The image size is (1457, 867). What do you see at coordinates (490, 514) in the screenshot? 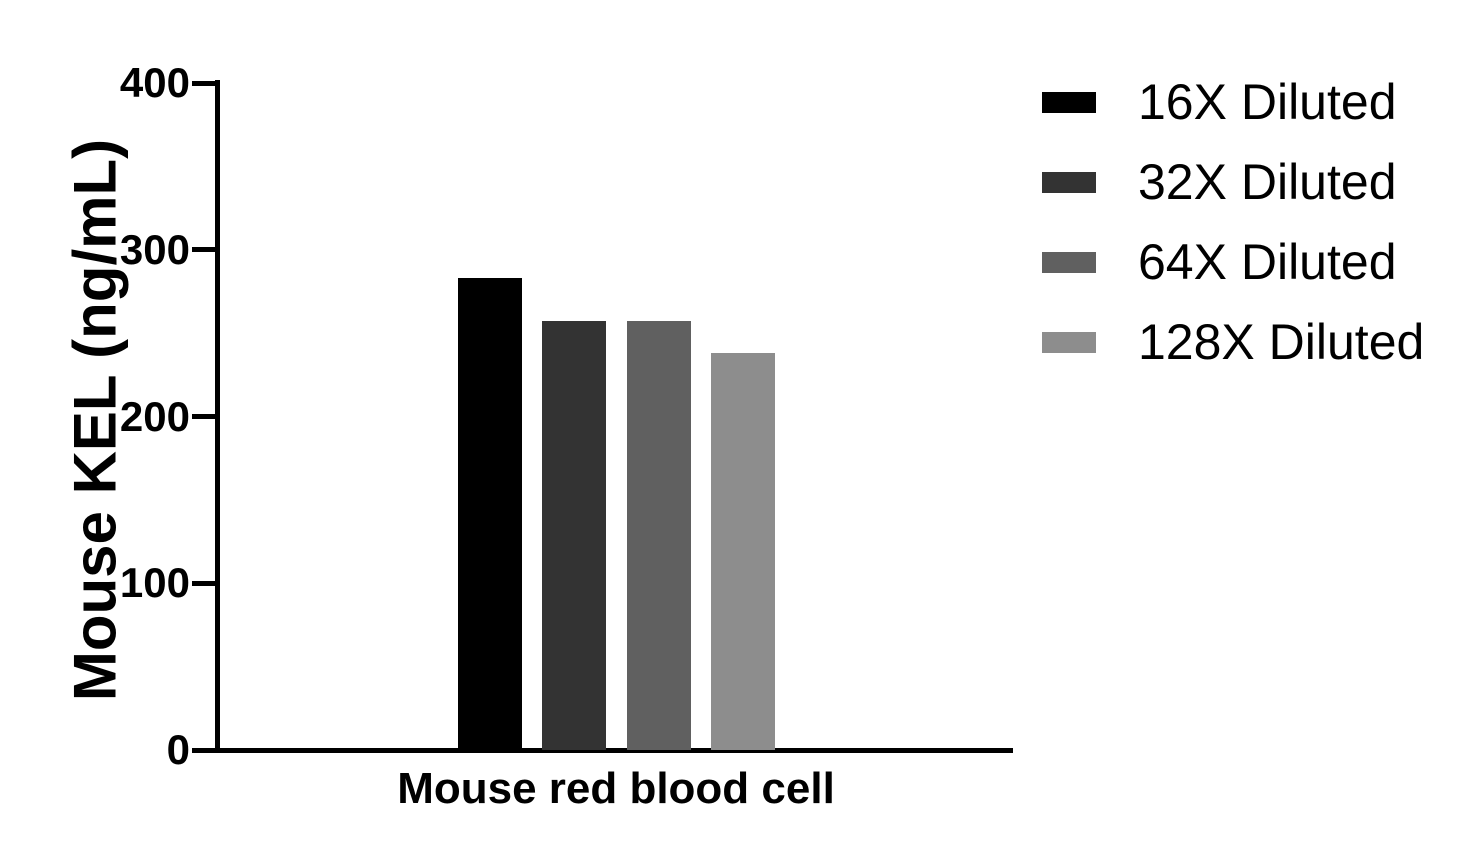
I see `bar-16x-diluted` at bounding box center [490, 514].